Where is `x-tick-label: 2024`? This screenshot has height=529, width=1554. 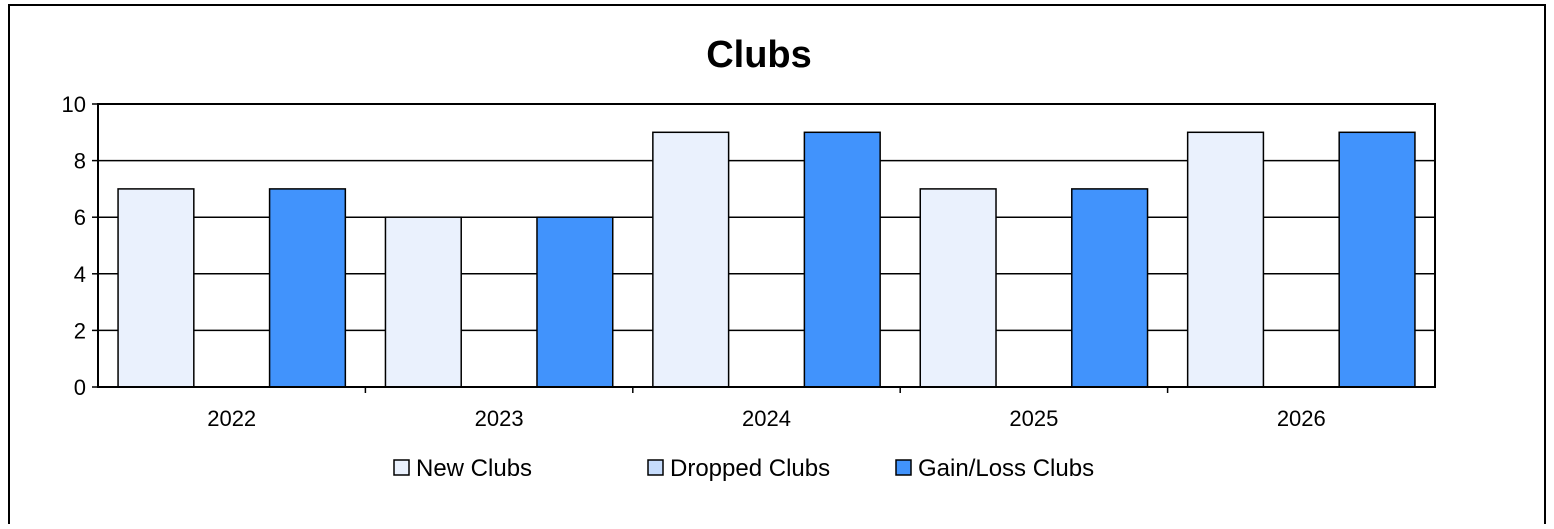
x-tick-label: 2024 is located at coordinates (766, 418).